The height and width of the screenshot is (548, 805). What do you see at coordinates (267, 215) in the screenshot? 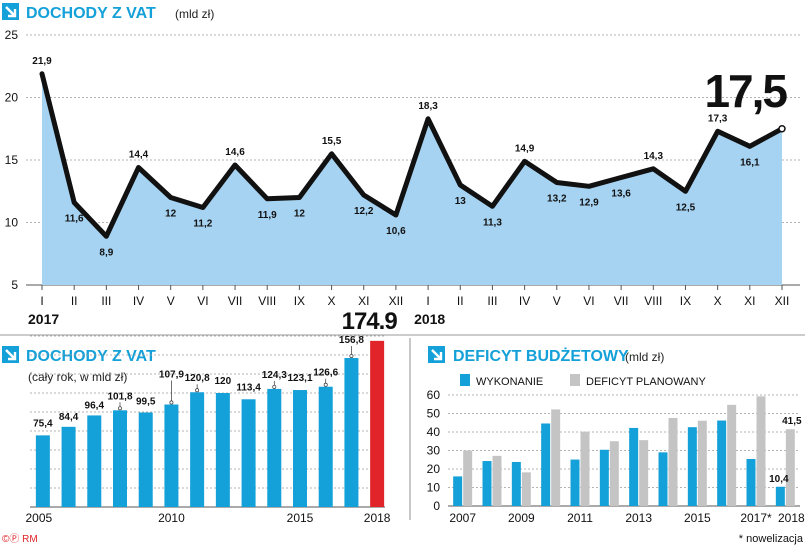
I see `value-label: 11,9` at bounding box center [267, 215].